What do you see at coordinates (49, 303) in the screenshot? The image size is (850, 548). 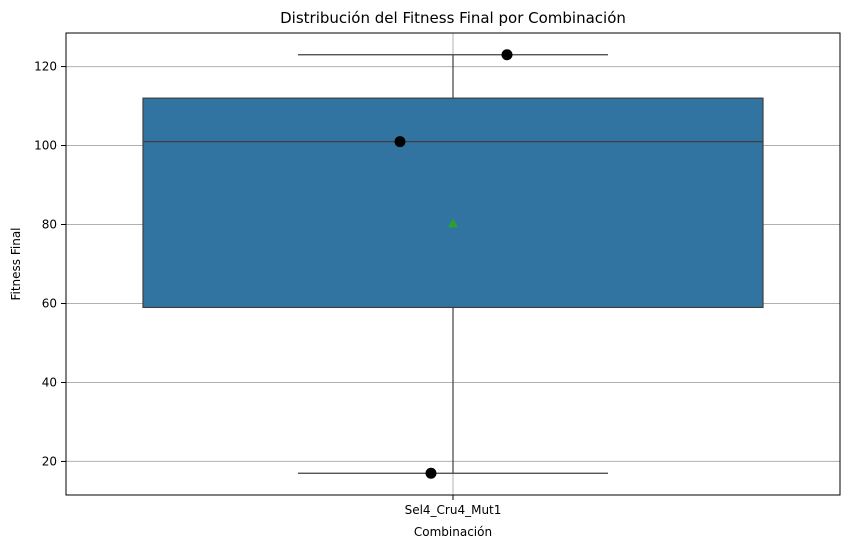 I see `y-tick-label: 60` at bounding box center [49, 303].